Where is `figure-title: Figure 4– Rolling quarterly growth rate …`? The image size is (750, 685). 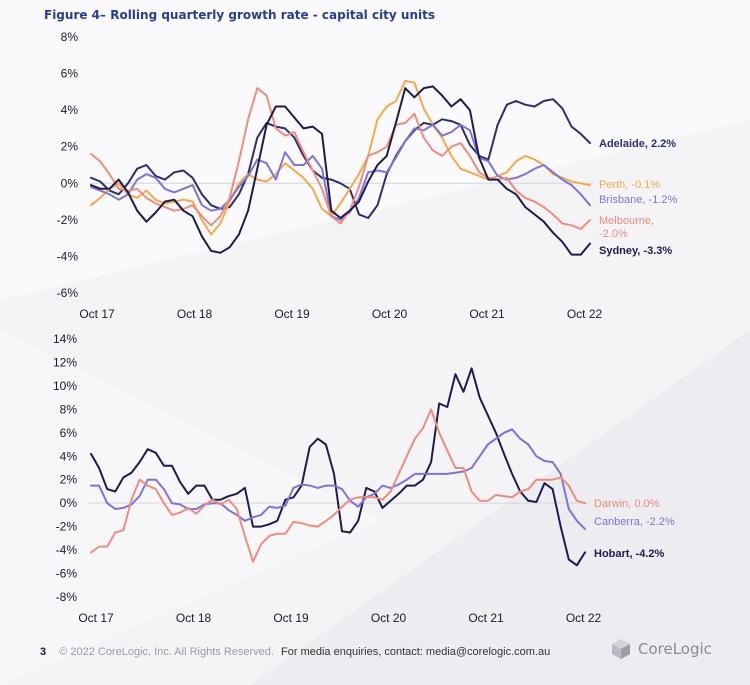 figure-title: Figure 4– Rolling quarterly growth rate … is located at coordinates (239, 15).